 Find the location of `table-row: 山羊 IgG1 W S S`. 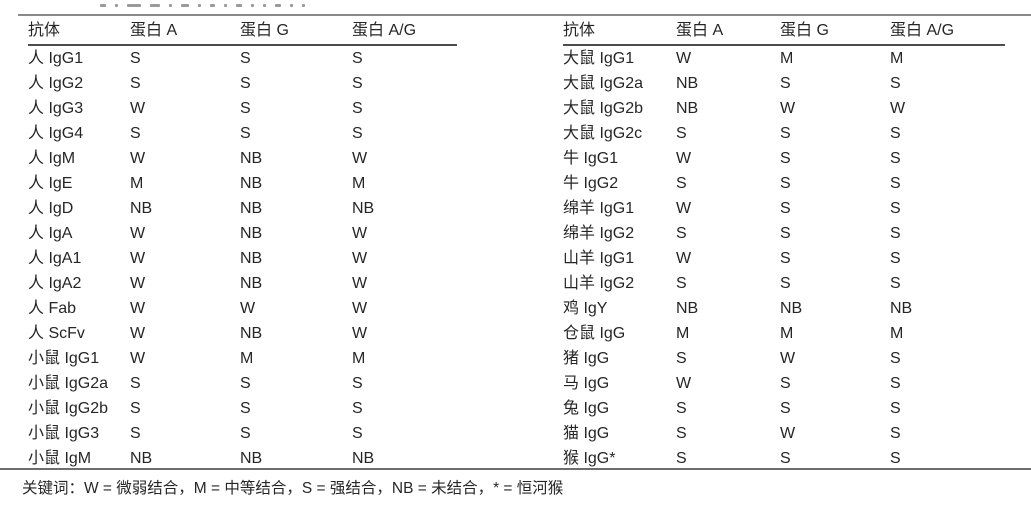

table-row: 山羊 IgG1 W S S is located at coordinates (784, 258).